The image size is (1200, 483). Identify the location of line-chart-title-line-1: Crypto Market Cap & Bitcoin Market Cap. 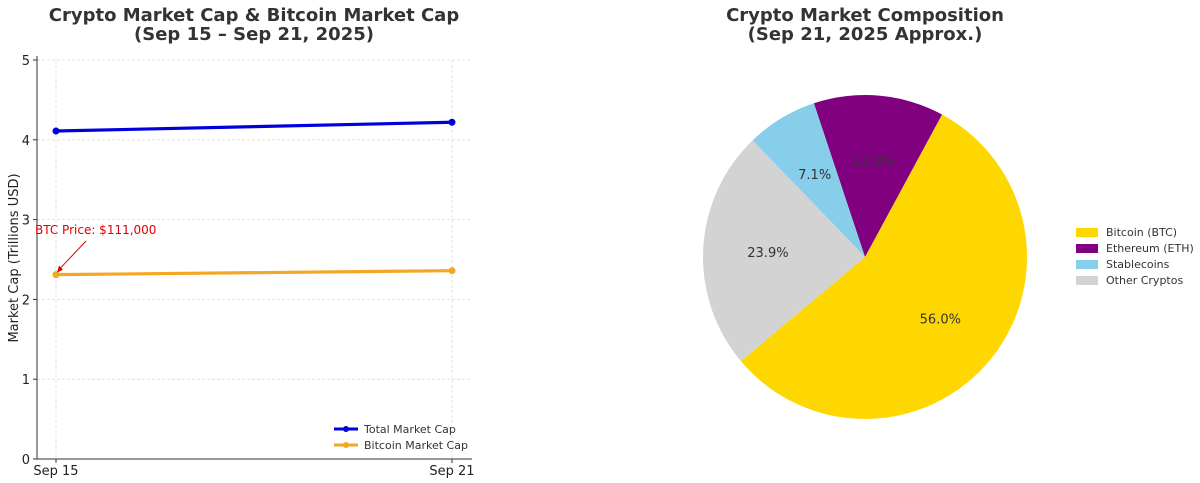
(254, 15).